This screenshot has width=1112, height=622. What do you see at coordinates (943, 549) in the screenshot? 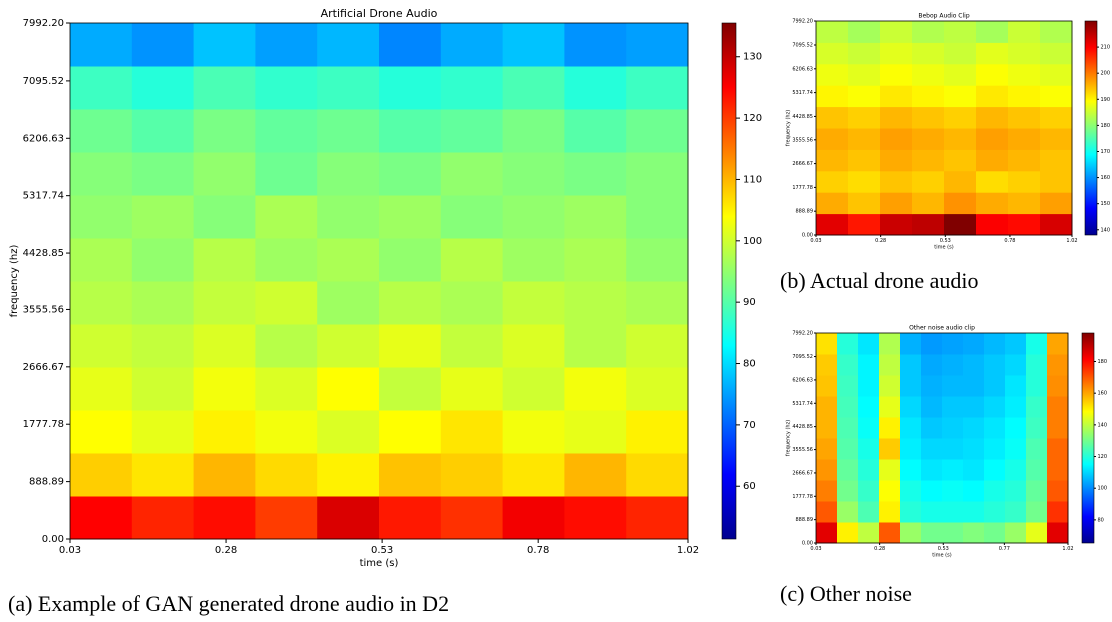
I see `x-tick-label: 0.53` at bounding box center [943, 549].